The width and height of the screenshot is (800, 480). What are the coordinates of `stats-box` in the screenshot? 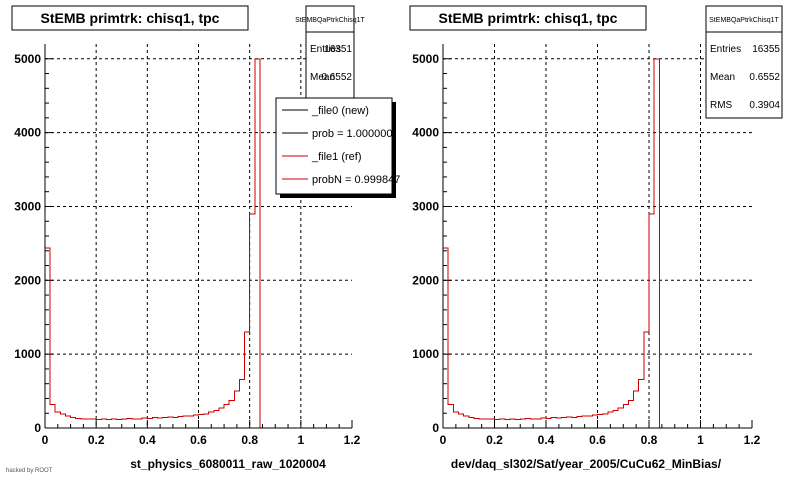 It's located at (744, 62).